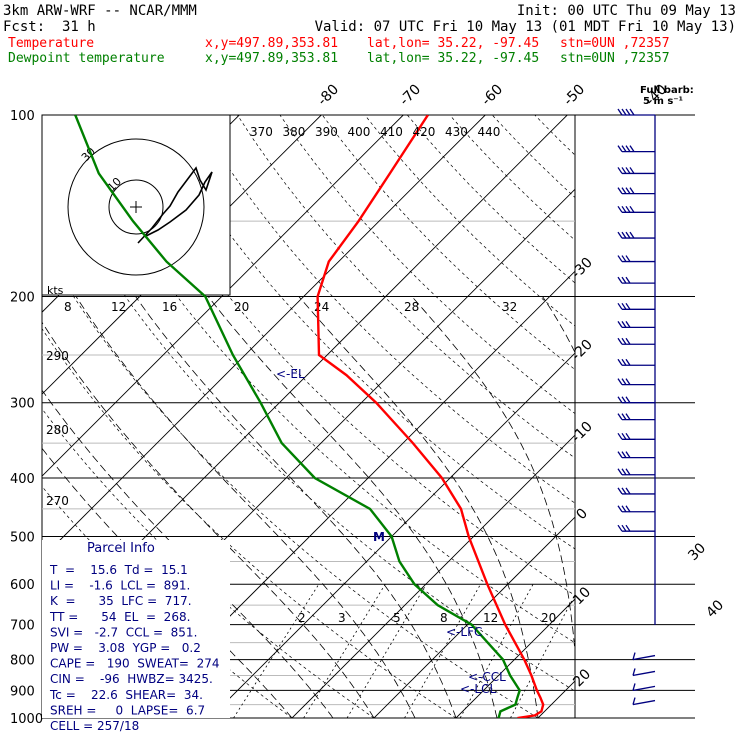 Image resolution: width=740 pixels, height=740 pixels. I want to click on pressure-tick-label: 1000, so click(26, 719).